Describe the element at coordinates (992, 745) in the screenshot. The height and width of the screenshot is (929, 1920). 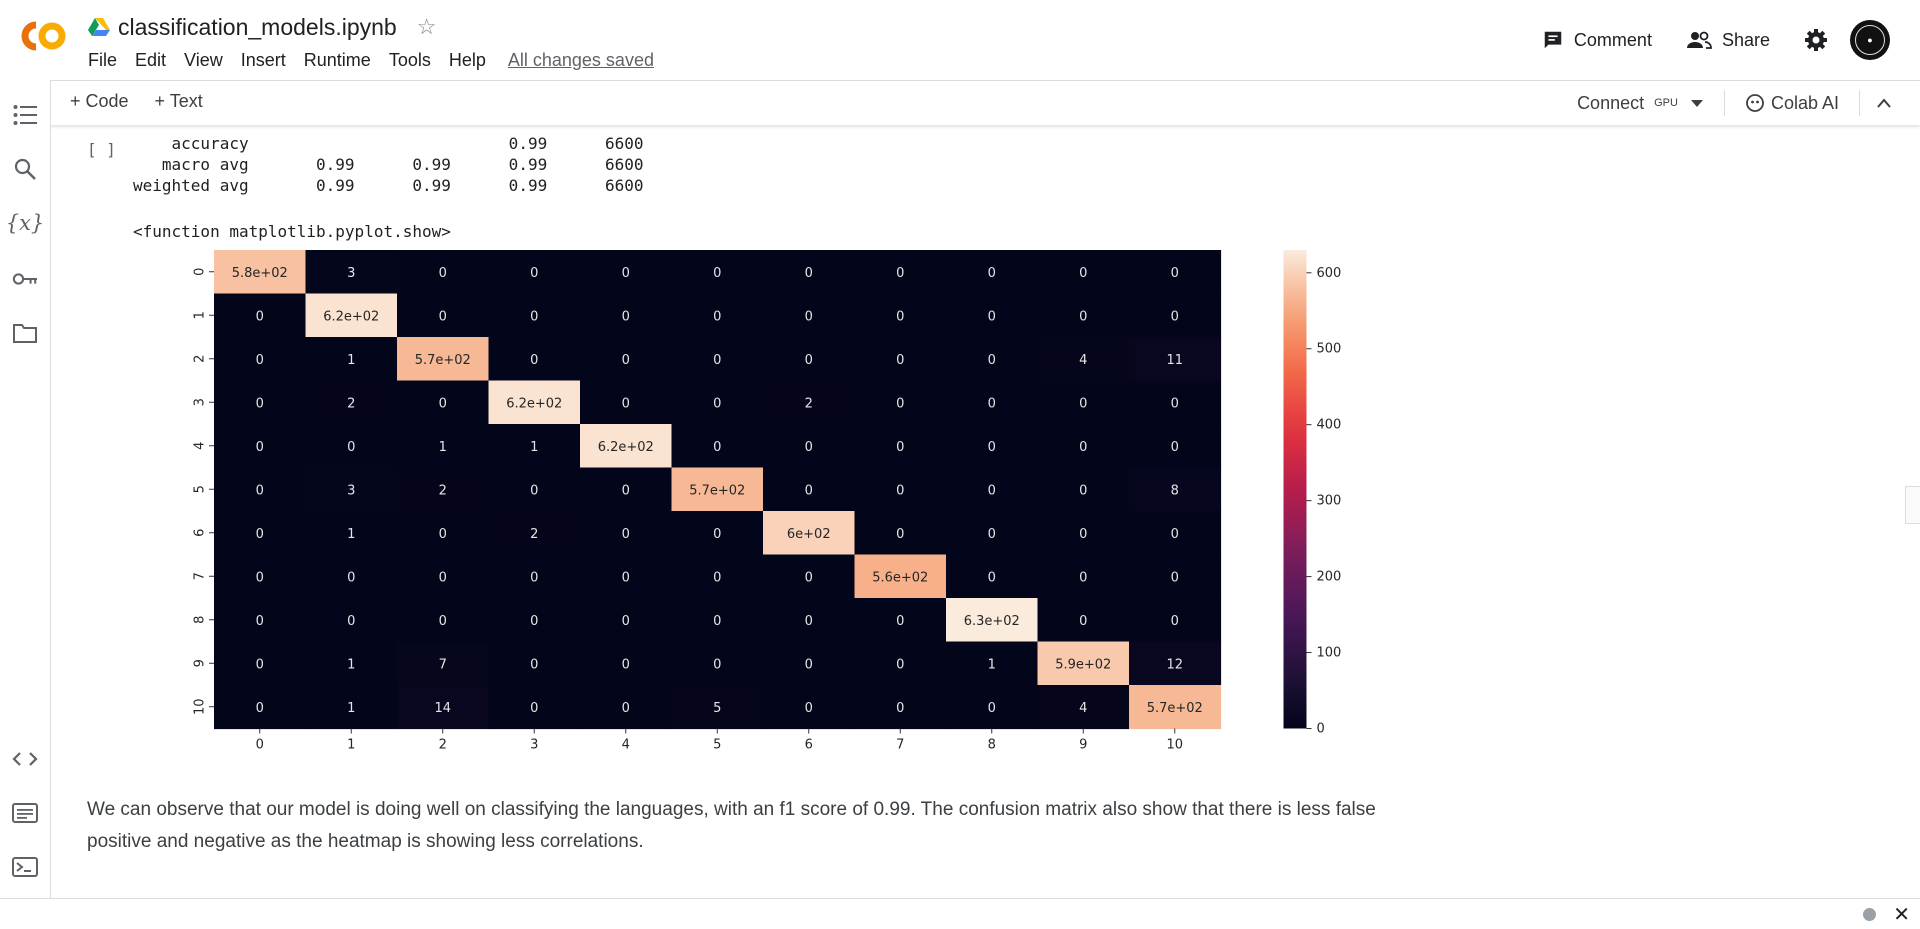
I see `x-tick-label: 8` at that location.